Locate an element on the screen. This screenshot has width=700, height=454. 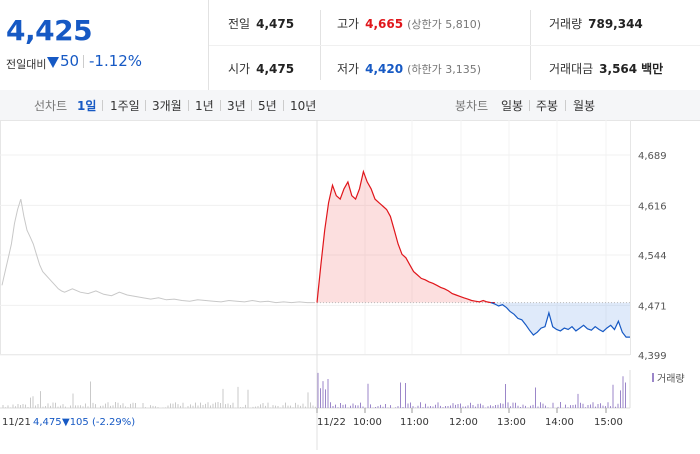
prev-close-label: 전일 is located at coordinates (239, 24).